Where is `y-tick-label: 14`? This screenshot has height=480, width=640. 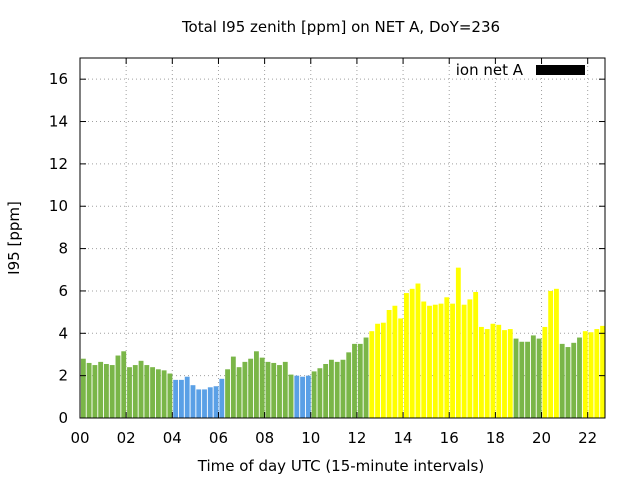
y-tick-label: 14 is located at coordinates (58, 122).